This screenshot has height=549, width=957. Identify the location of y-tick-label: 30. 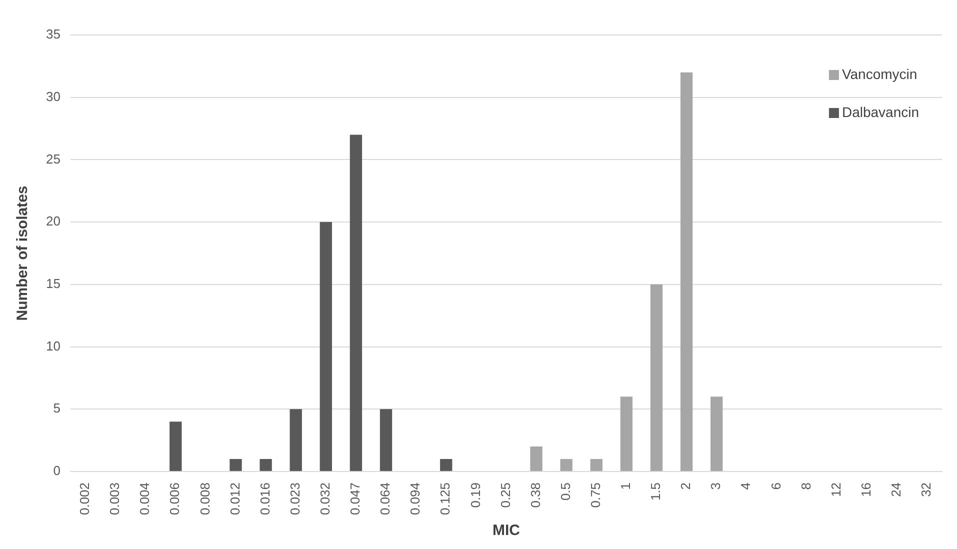
(53, 96).